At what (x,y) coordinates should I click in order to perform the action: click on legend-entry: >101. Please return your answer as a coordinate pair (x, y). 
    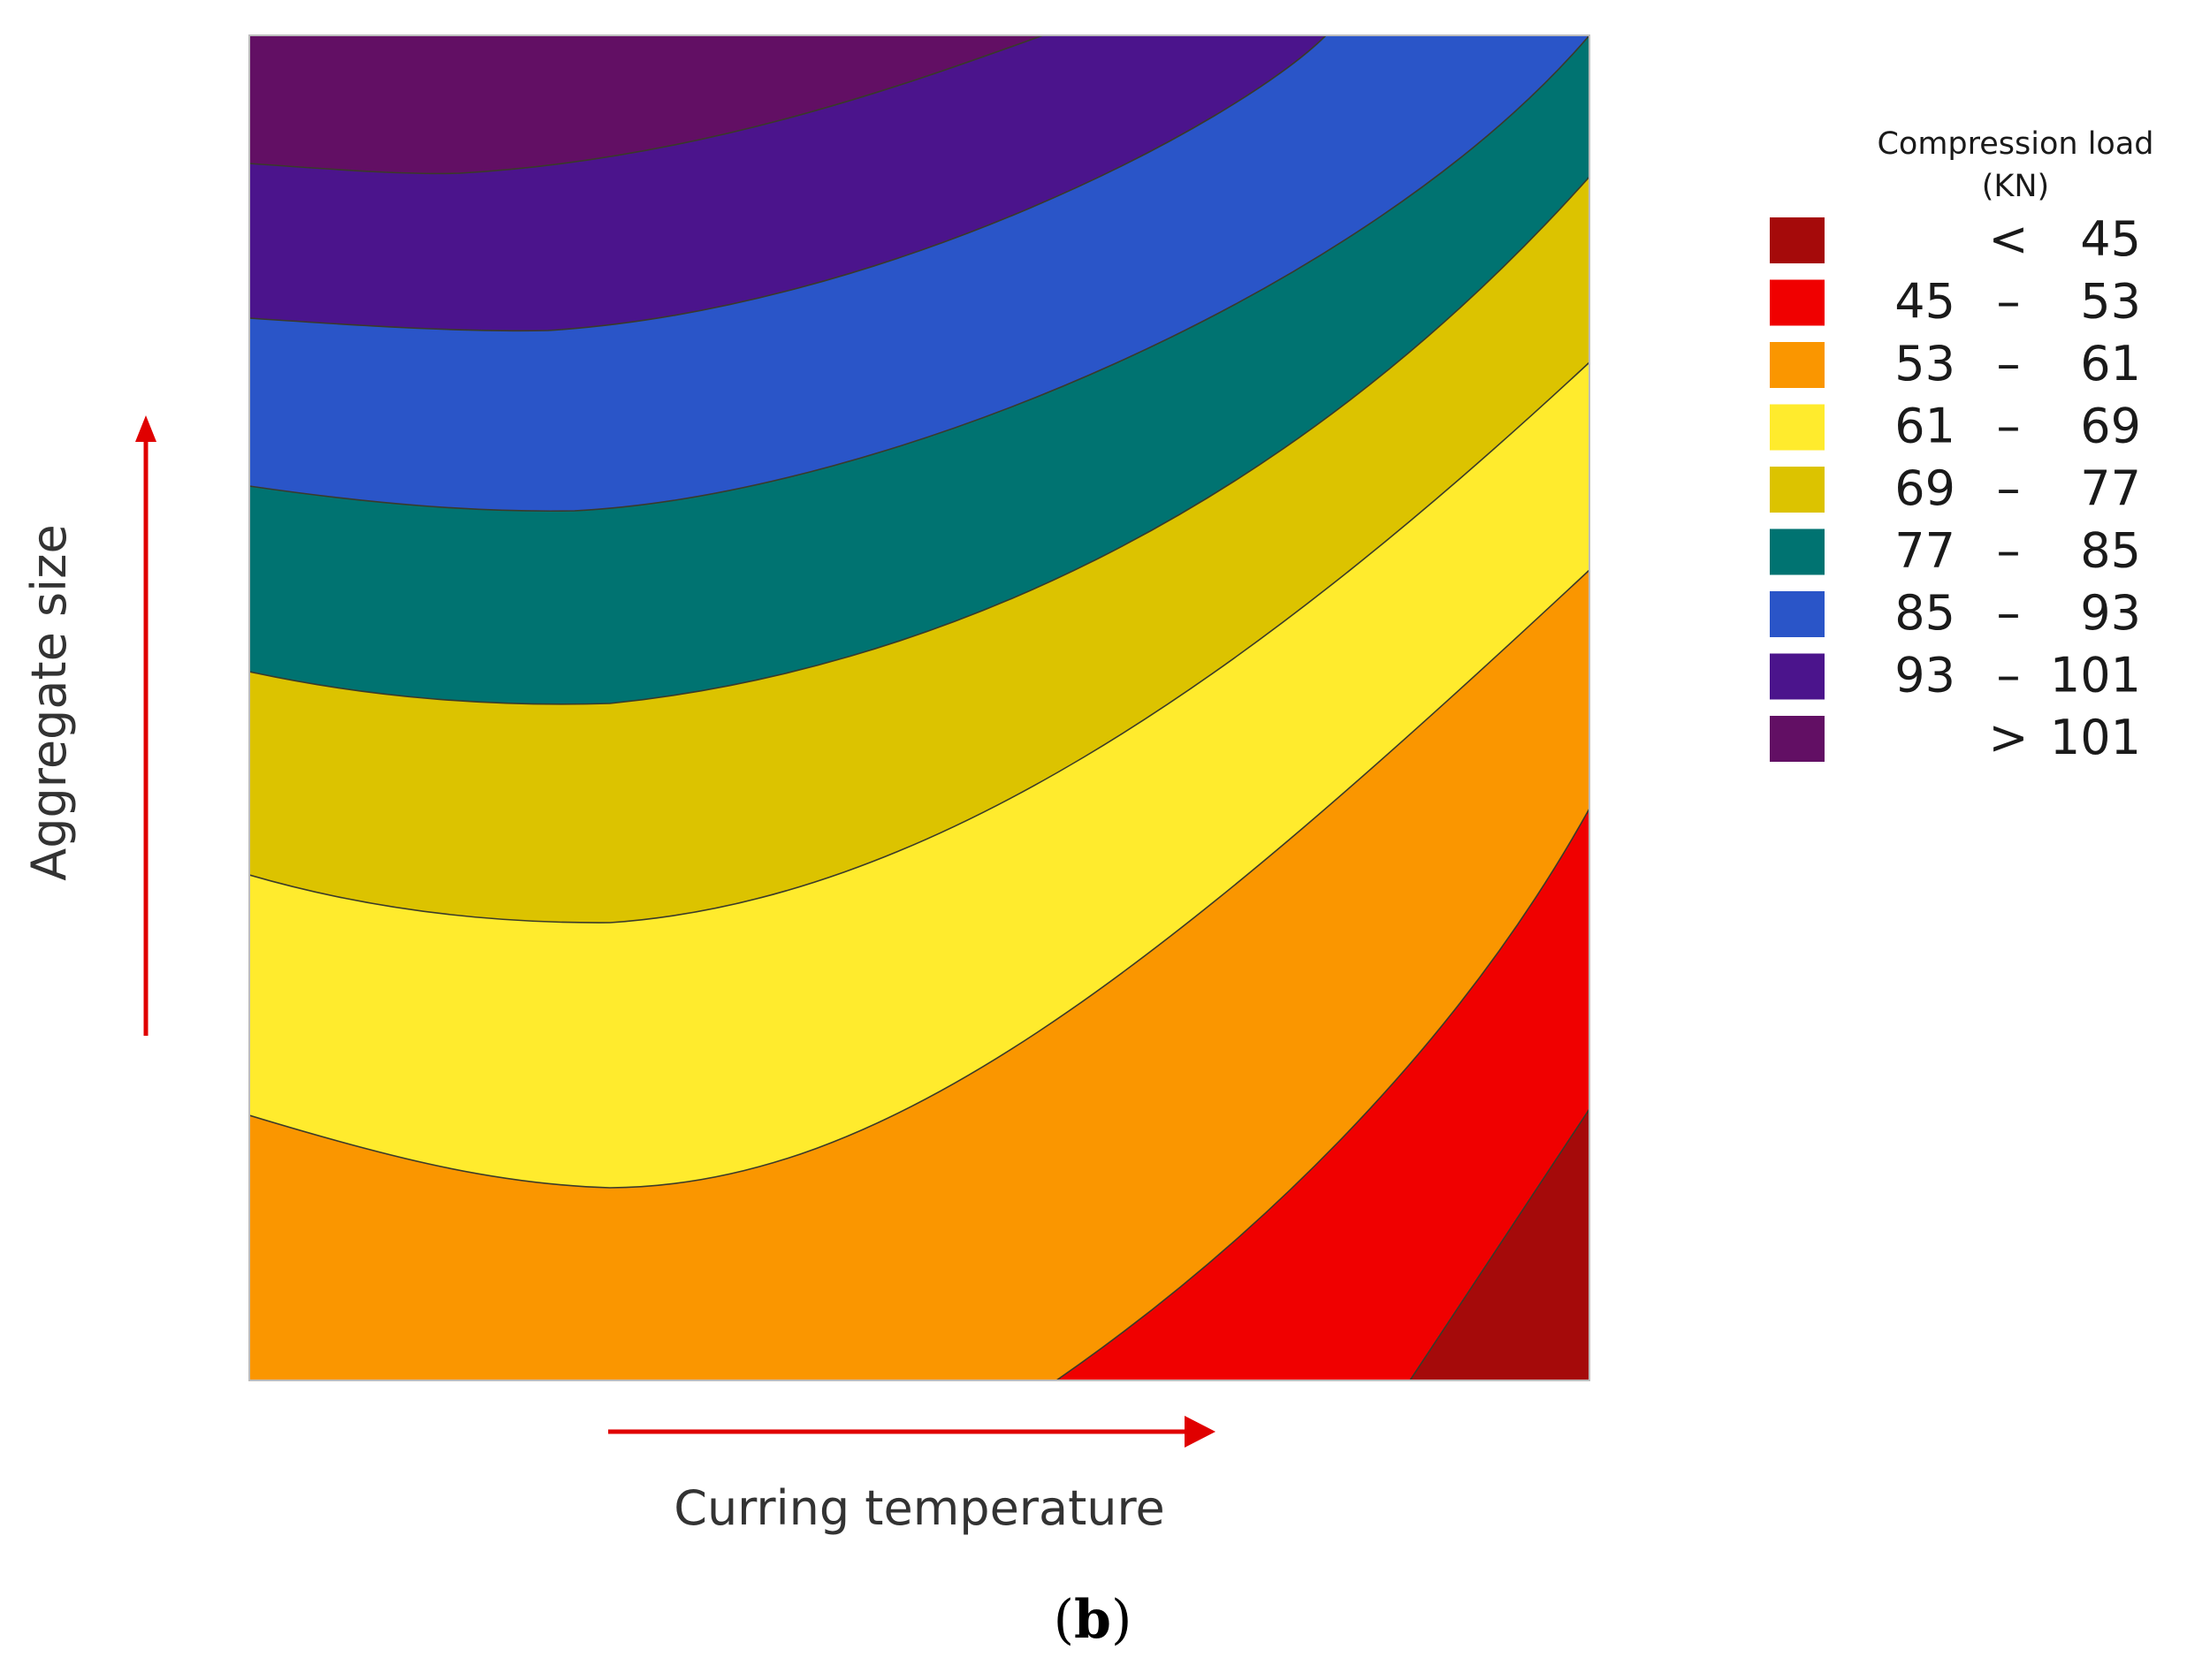
    Looking at the image, I should click on (1955, 737).